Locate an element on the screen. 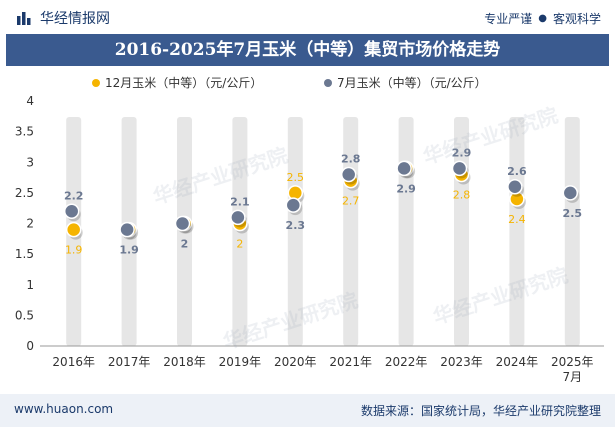  x-tick-label: 2025年 is located at coordinates (572, 362).